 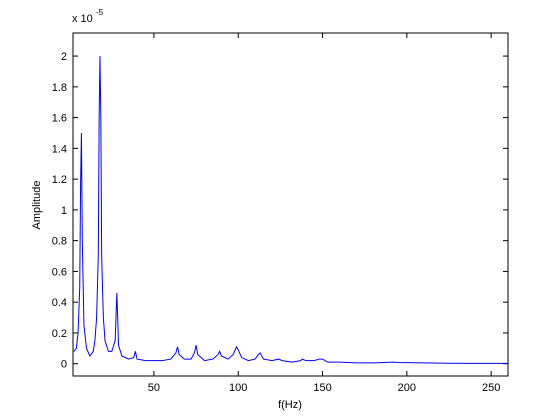 I want to click on y-multiplier-exponent: -5, so click(x=100, y=12).